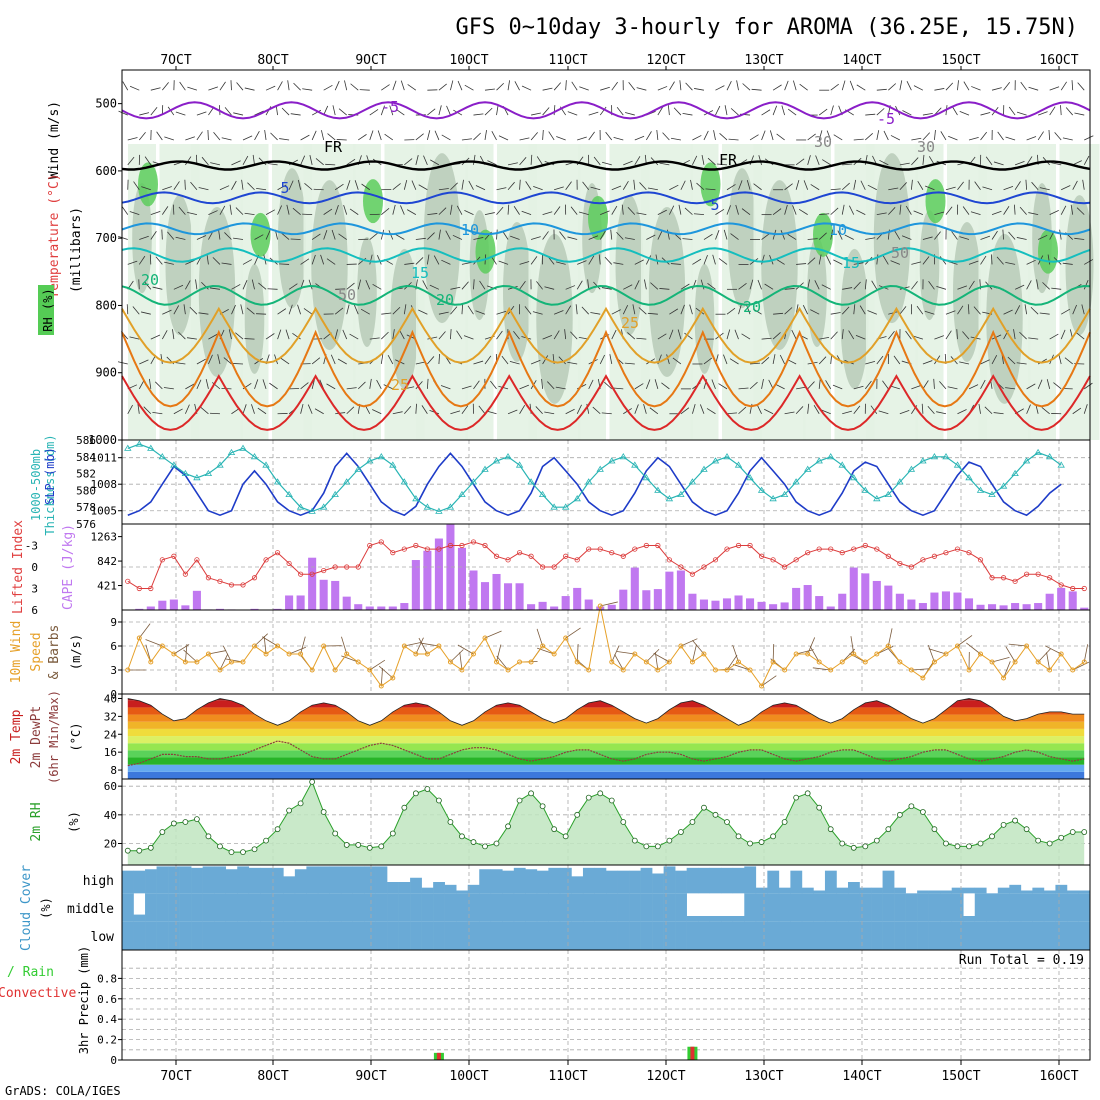 This screenshot has height=1100, width=1100. What do you see at coordinates (113, 694) in the screenshot?
I see `wind-ytick-label: 0` at bounding box center [113, 694].